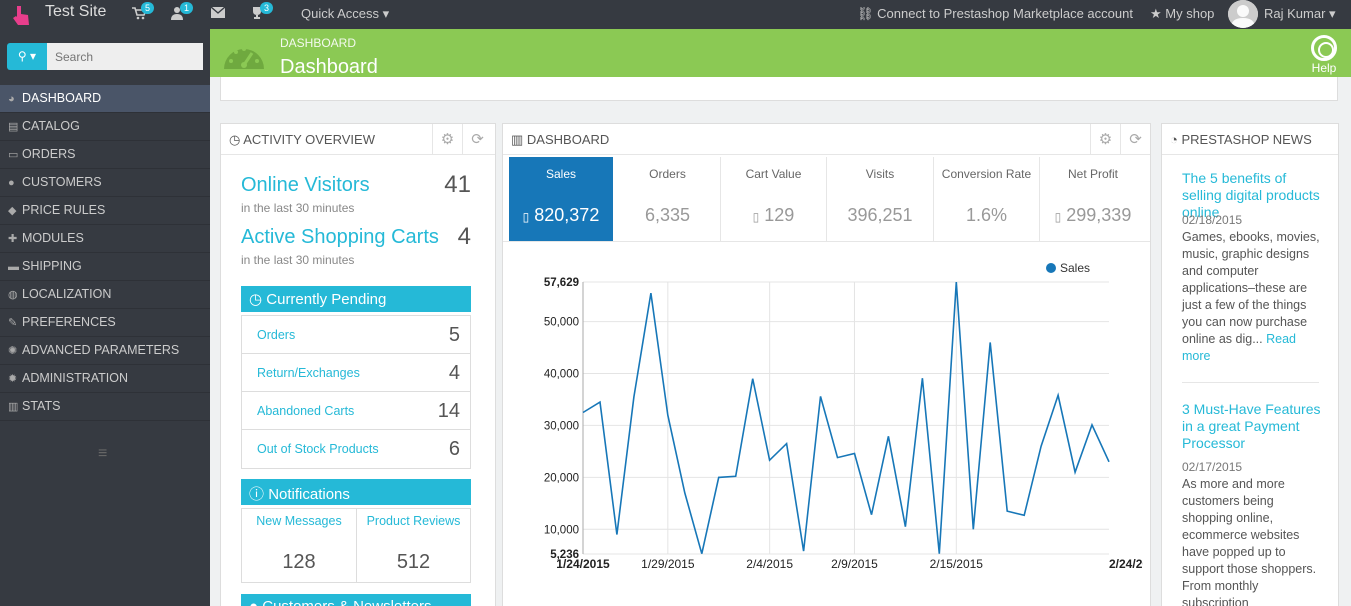 This screenshot has height=606, width=1351. What do you see at coordinates (1182, 14) in the screenshot?
I see `my-shop-link: ★ My shop` at bounding box center [1182, 14].